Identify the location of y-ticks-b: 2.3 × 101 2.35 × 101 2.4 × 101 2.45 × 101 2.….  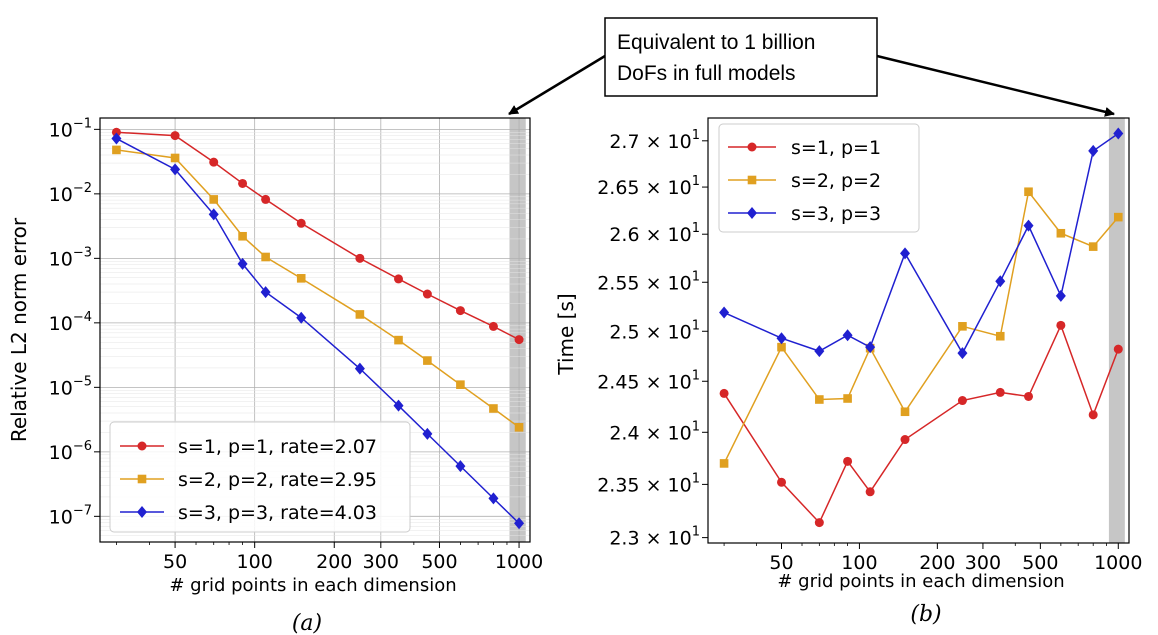
(652, 339).